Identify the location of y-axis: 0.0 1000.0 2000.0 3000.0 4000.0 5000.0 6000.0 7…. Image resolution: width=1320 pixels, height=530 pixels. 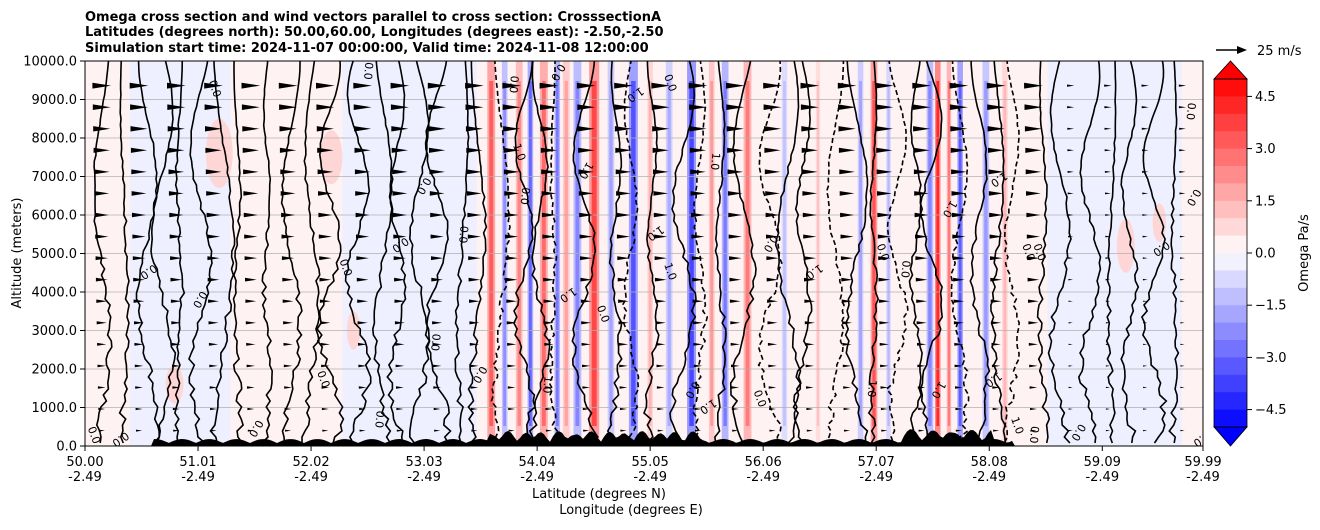
(54, 255).